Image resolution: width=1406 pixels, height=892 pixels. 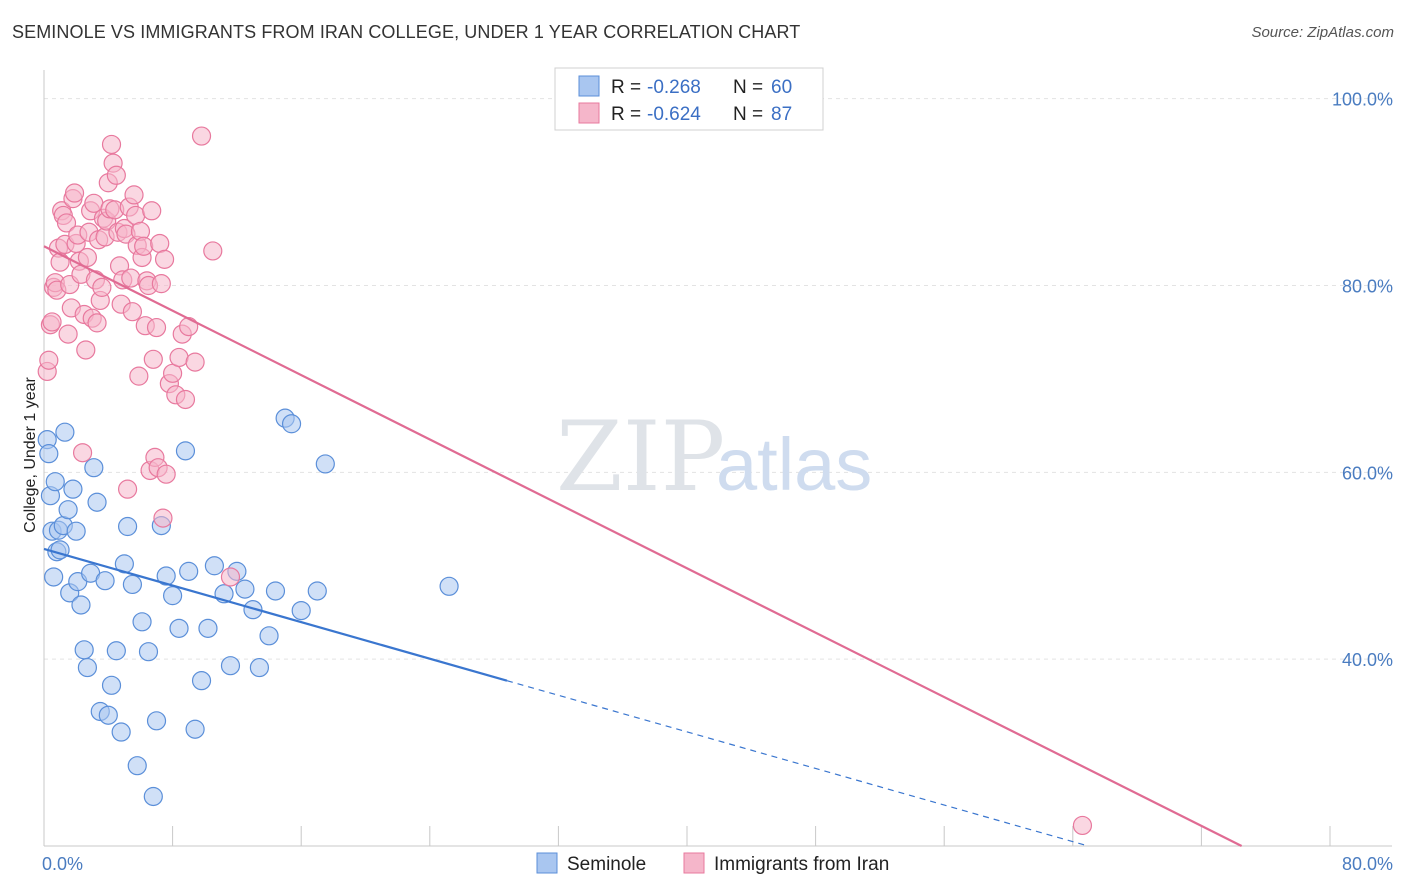 I want to click on stats-legend-box, so click(x=689, y=99).